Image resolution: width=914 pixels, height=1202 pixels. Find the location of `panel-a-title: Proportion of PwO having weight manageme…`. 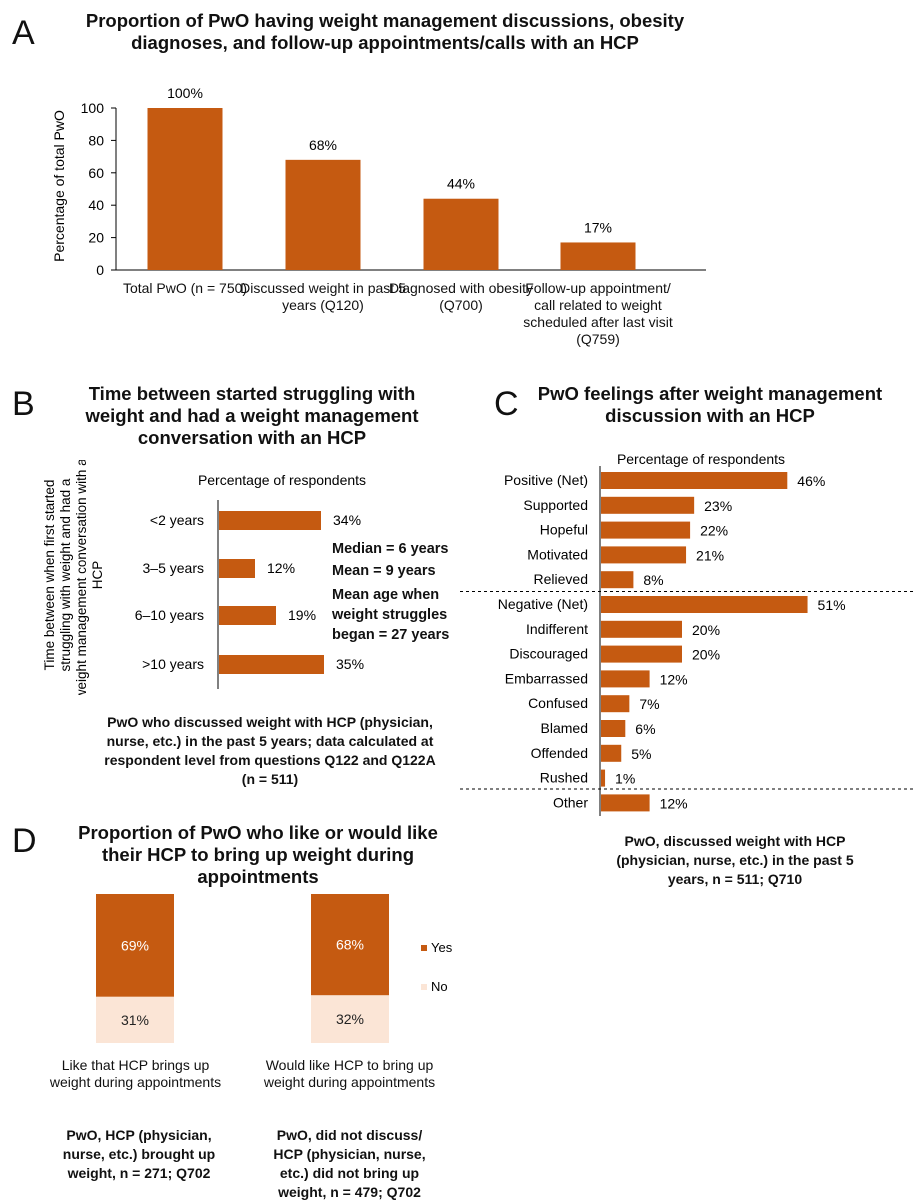

panel-a-title: Proportion of PwO having weight manageme… is located at coordinates (385, 31).